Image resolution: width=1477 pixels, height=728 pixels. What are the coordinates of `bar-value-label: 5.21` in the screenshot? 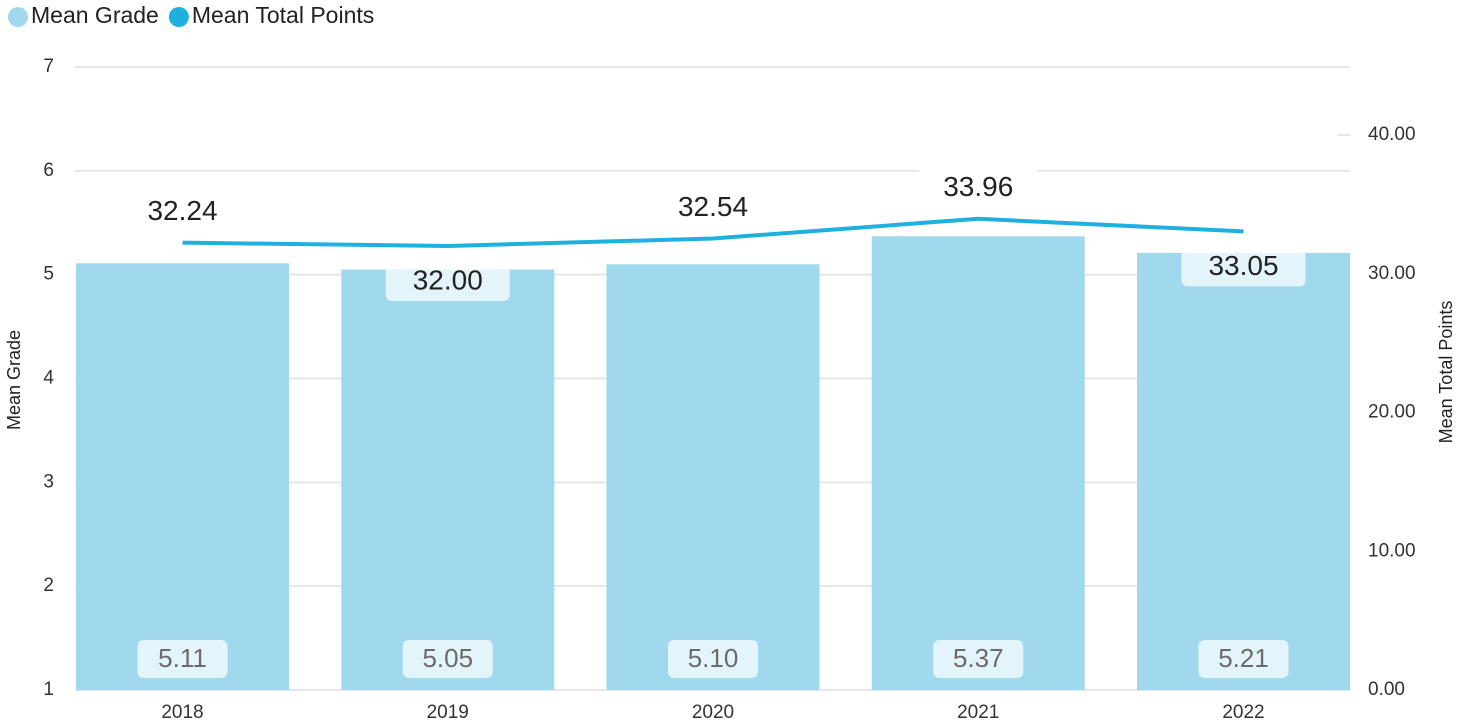 It's located at (1243, 658).